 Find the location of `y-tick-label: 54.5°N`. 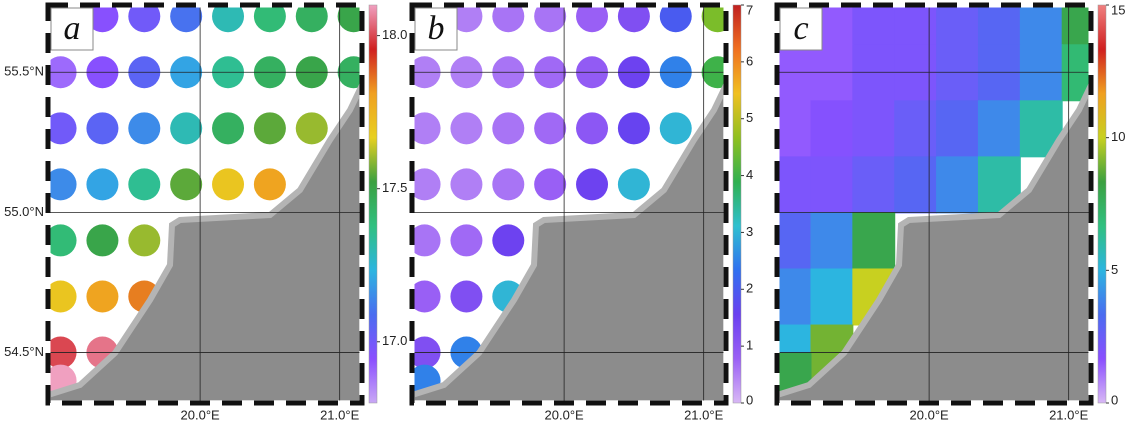

y-tick-label: 54.5°N is located at coordinates (24, 351).